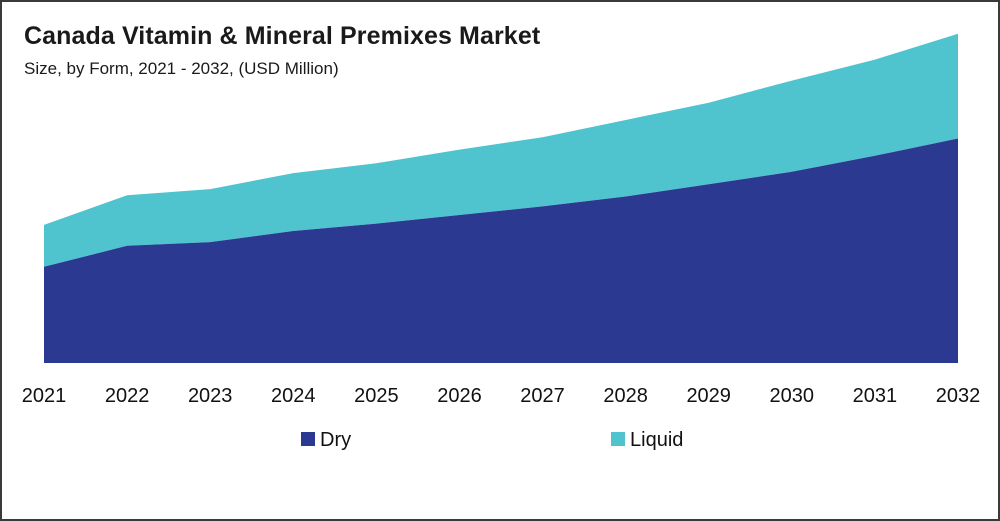 The height and width of the screenshot is (521, 1000). What do you see at coordinates (958, 396) in the screenshot?
I see `x-tick-label: 2032` at bounding box center [958, 396].